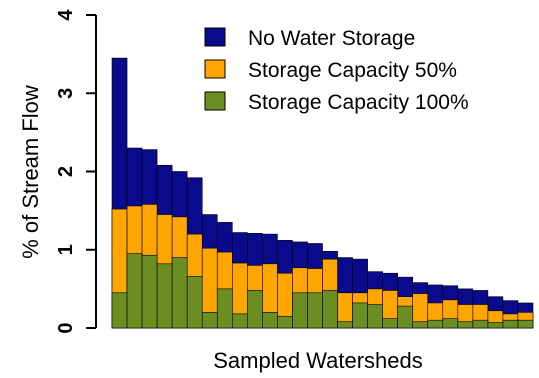 This screenshot has height=378, width=539. I want to click on y-tick-label-0: 0, so click(66, 327).